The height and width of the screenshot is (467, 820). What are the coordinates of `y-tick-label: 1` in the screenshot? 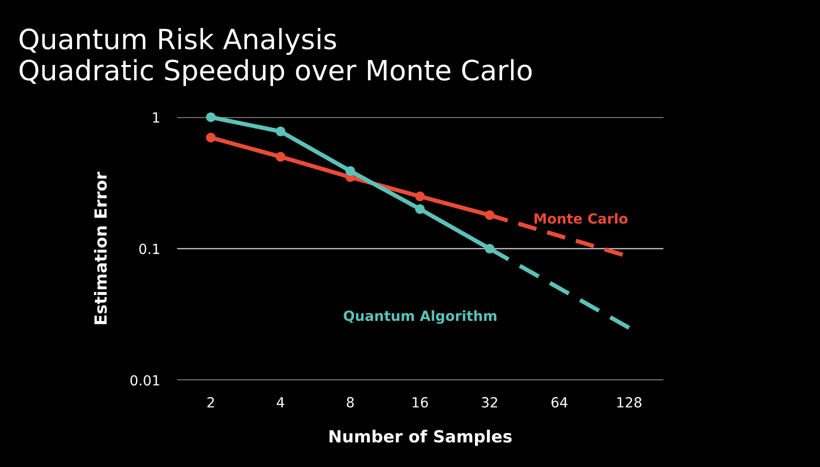 It's located at (156, 117).